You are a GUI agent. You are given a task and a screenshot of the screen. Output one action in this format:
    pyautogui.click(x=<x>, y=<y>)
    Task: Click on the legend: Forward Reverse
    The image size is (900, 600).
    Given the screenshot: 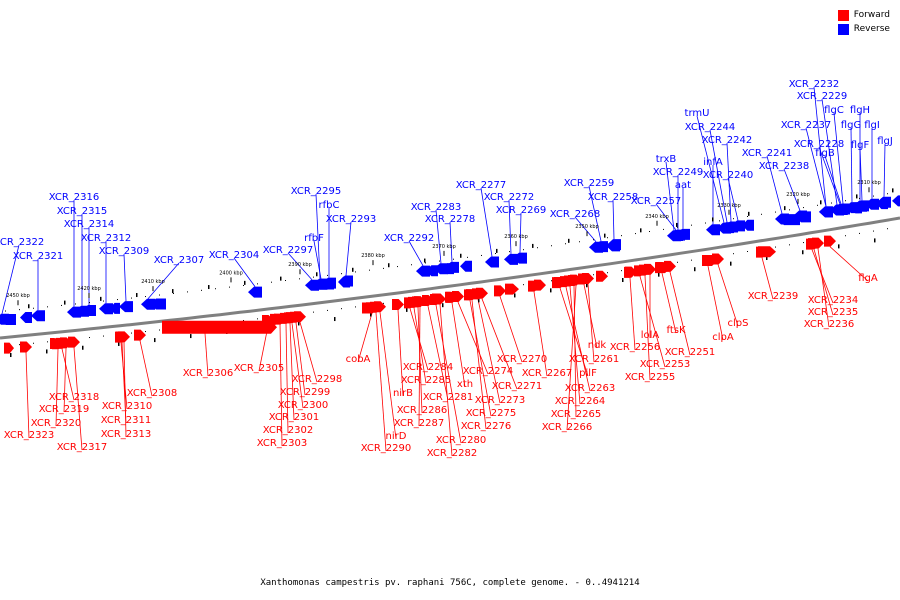 What is the action you would take?
    pyautogui.click(x=863, y=22)
    